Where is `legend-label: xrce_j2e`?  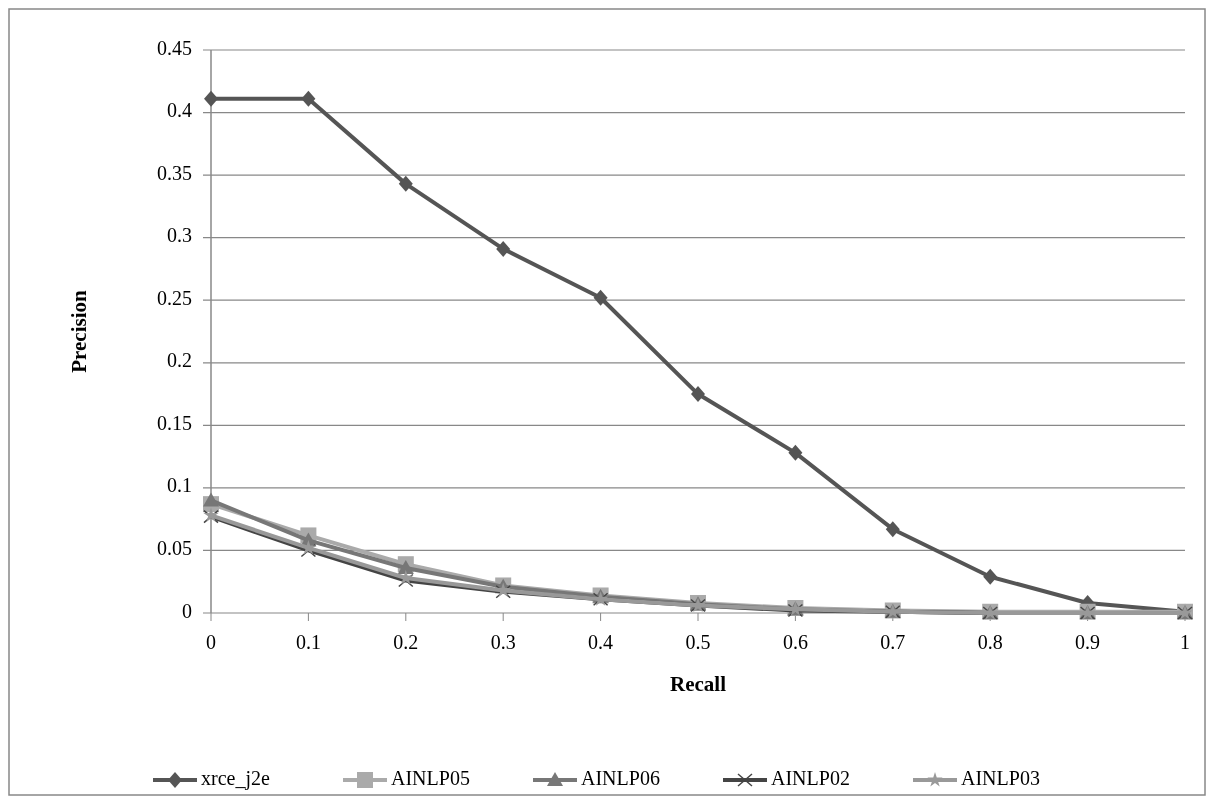 legend-label: xrce_j2e is located at coordinates (235, 778).